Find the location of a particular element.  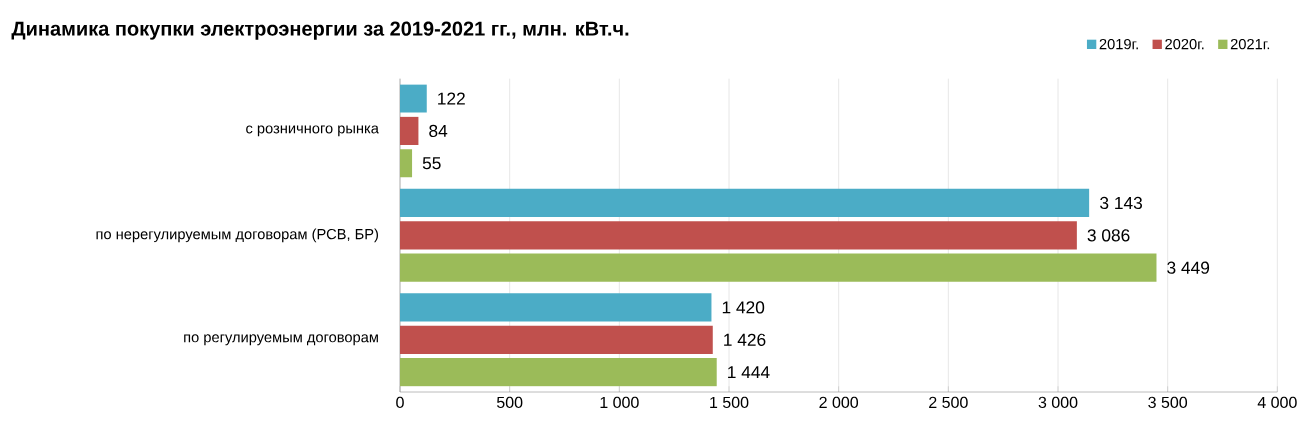

x-tick-label: 3 500 is located at coordinates (1168, 402).